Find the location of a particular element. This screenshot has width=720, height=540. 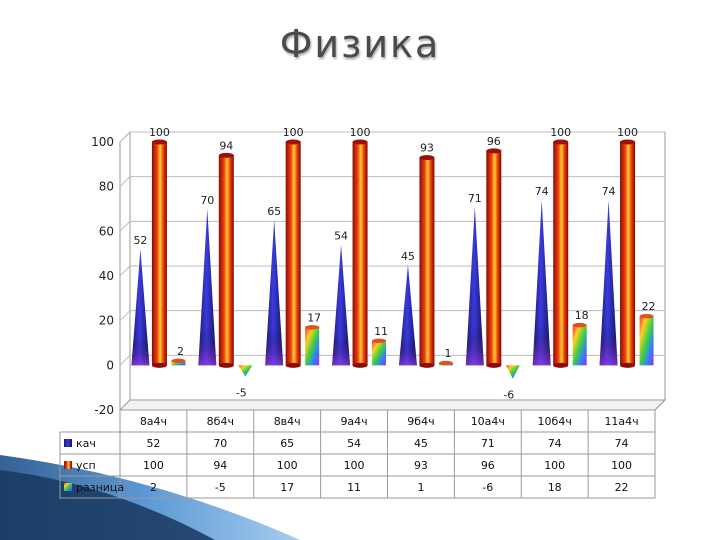

x-category-label: 9б4ч is located at coordinates (420, 421).